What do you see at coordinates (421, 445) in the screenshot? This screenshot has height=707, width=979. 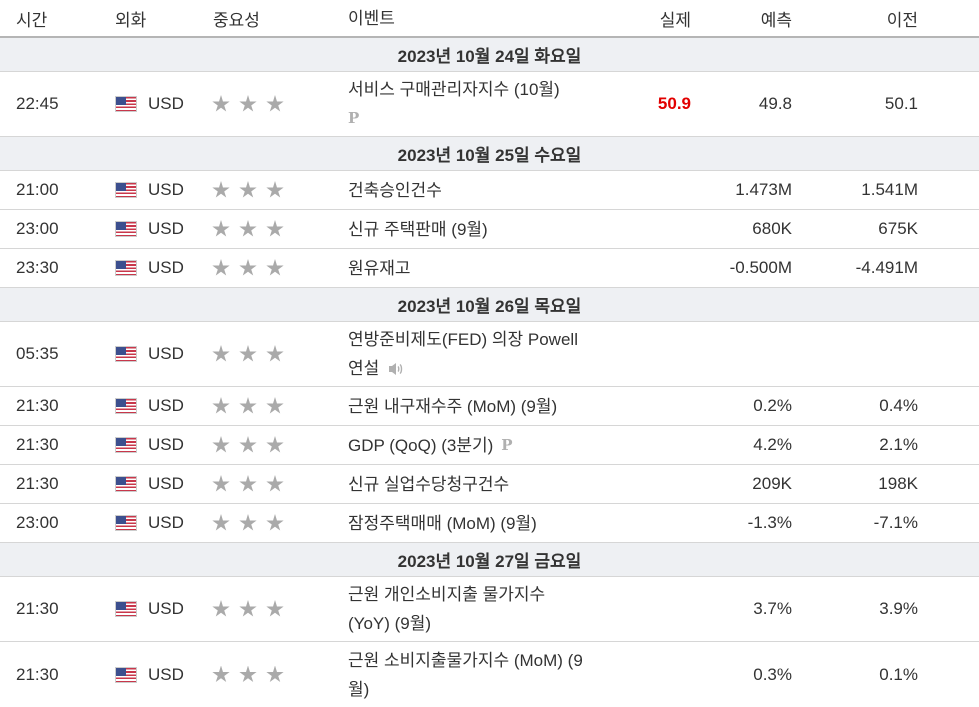 I see `event-name: GDP (QoQ) (3분기)` at bounding box center [421, 445].